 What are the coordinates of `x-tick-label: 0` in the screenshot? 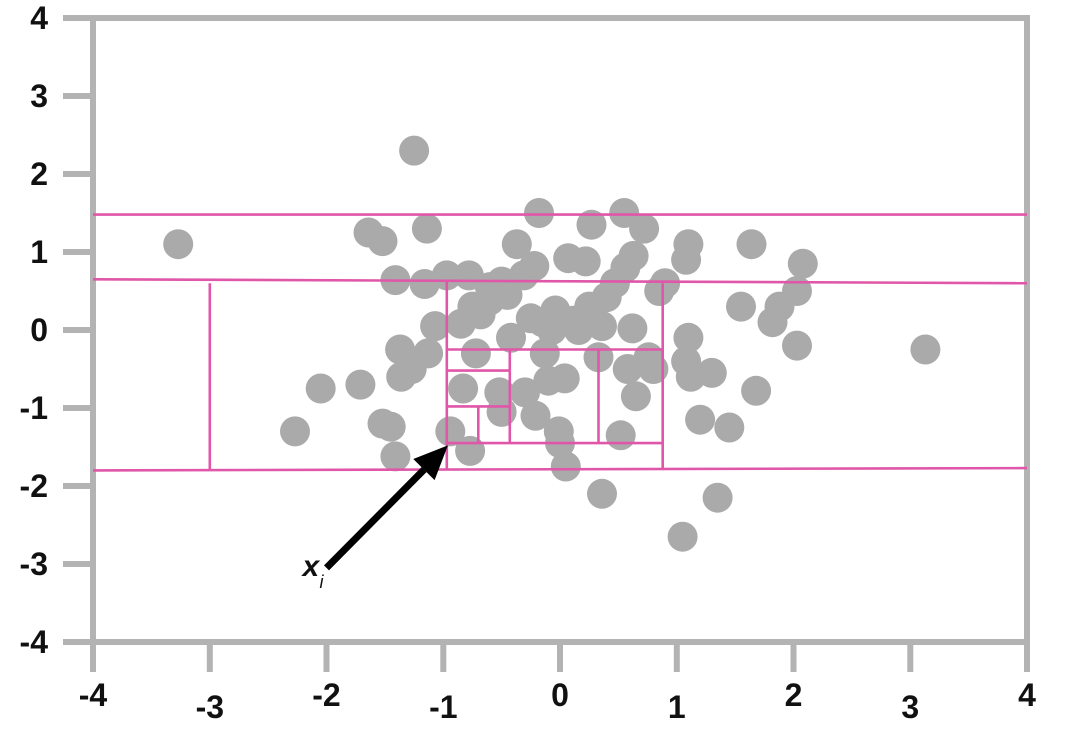 It's located at (560, 695).